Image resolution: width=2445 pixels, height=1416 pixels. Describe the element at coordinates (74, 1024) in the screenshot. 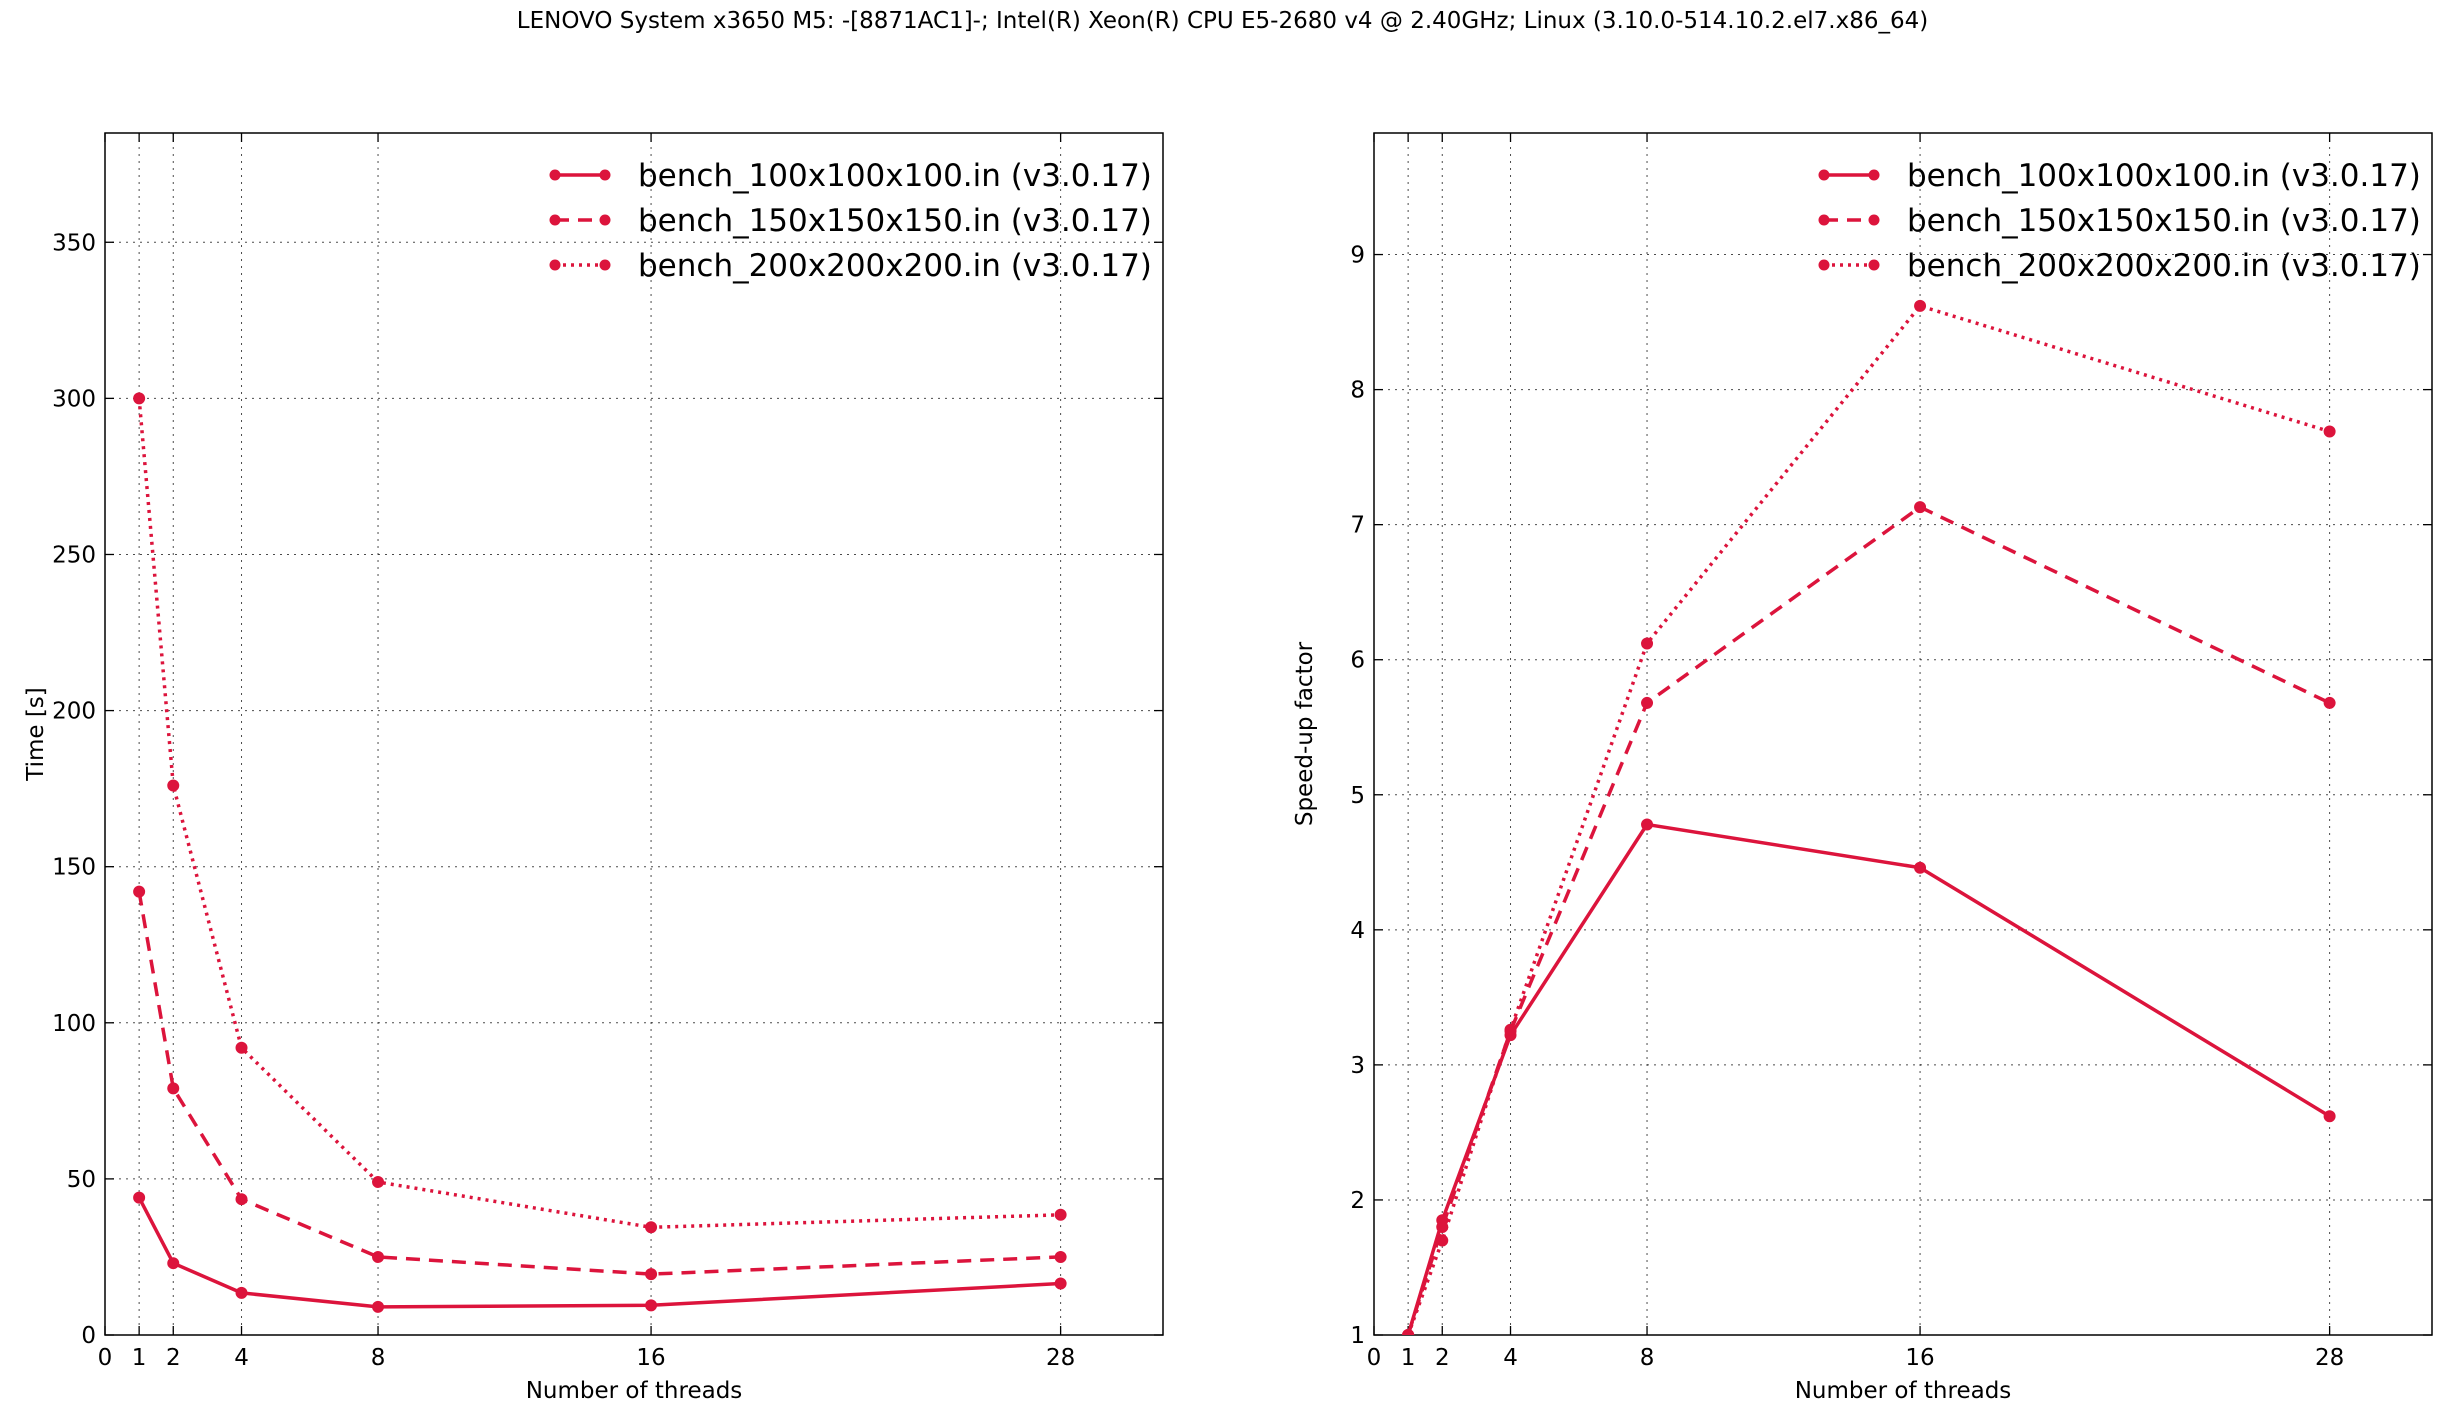

I see `y-tick-label: 100` at that location.